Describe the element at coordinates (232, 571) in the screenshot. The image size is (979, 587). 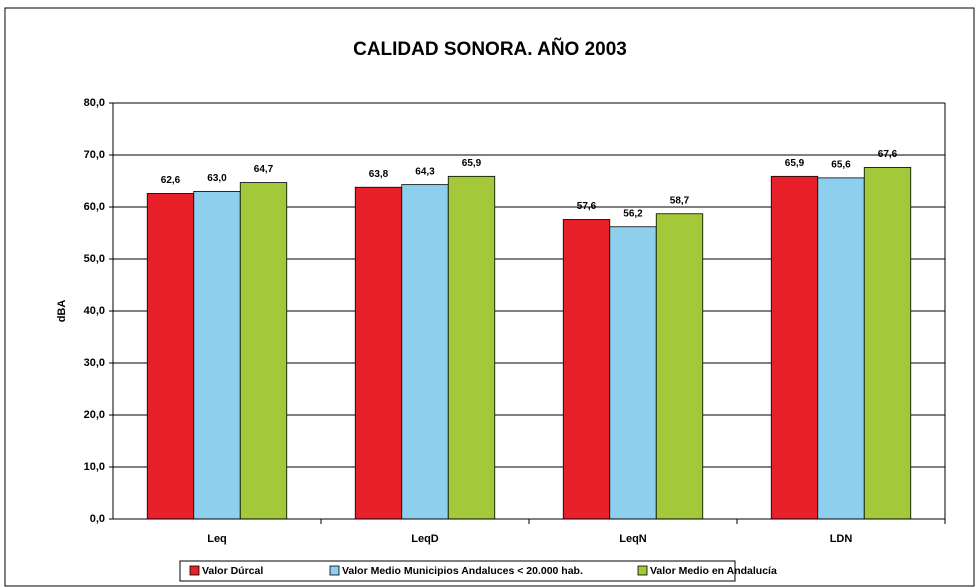
I see `legend-label: Valor Dúrcal` at that location.